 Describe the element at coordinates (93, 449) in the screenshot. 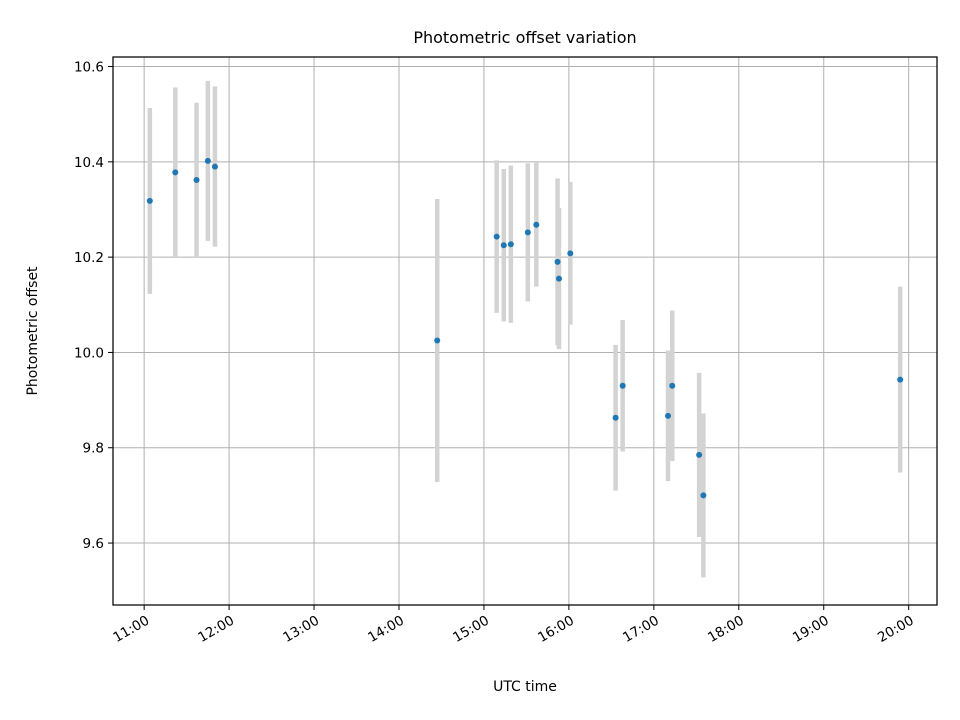

I see `y-tick-label: 9.8` at that location.